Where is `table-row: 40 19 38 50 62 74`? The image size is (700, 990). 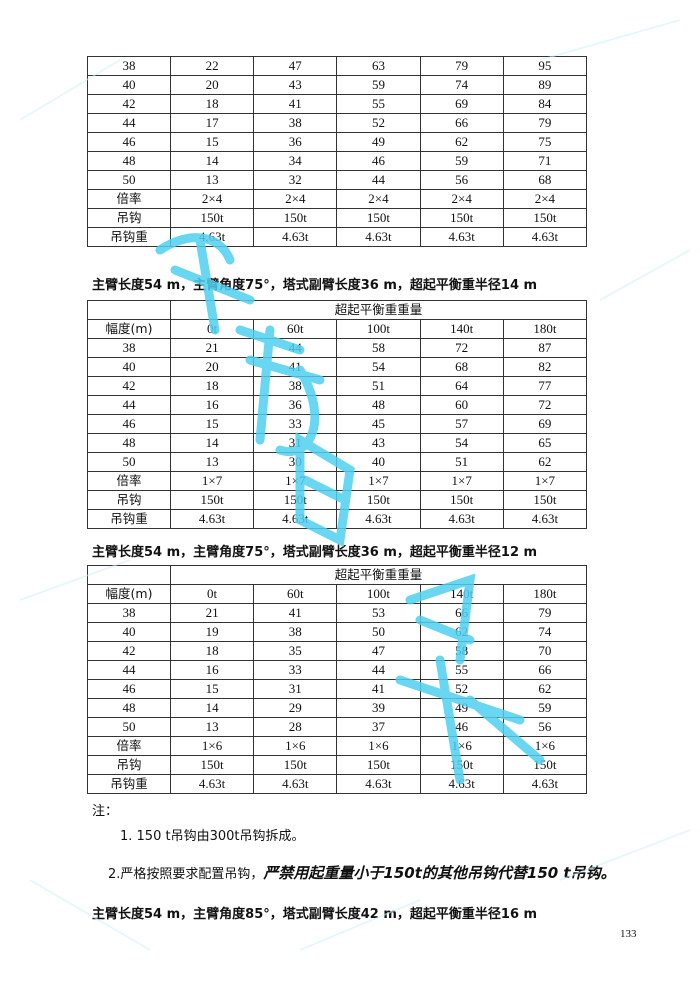 table-row: 40 19 38 50 62 74 is located at coordinates (337, 632).